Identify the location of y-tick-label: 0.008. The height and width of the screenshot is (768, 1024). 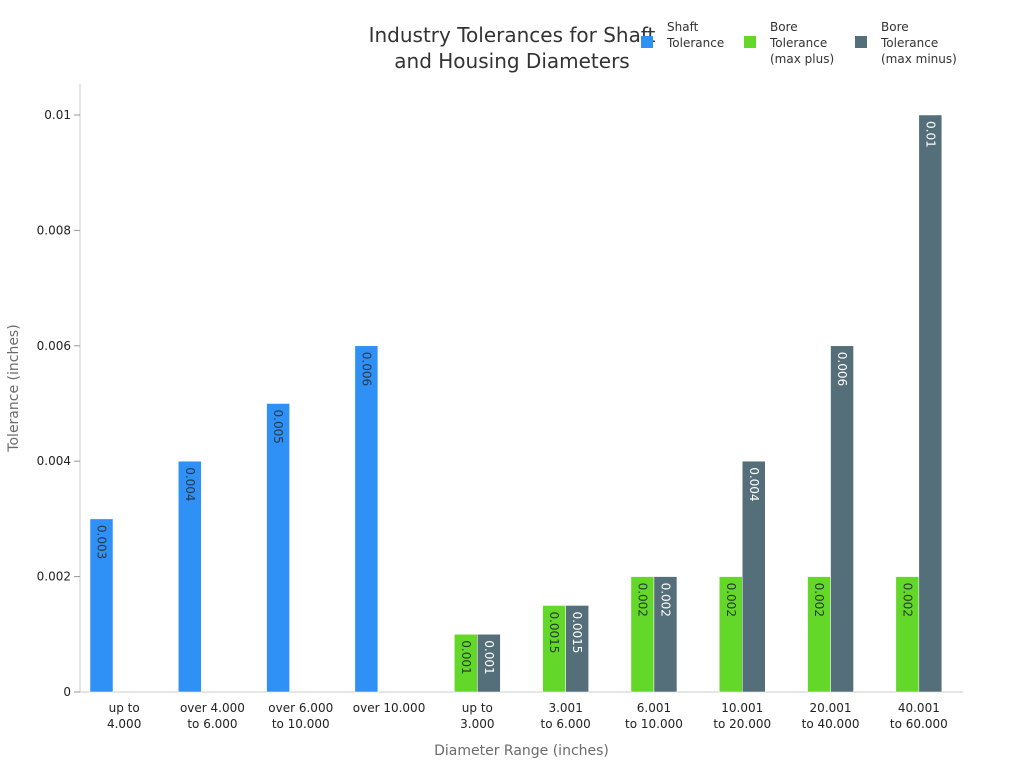
(54, 230).